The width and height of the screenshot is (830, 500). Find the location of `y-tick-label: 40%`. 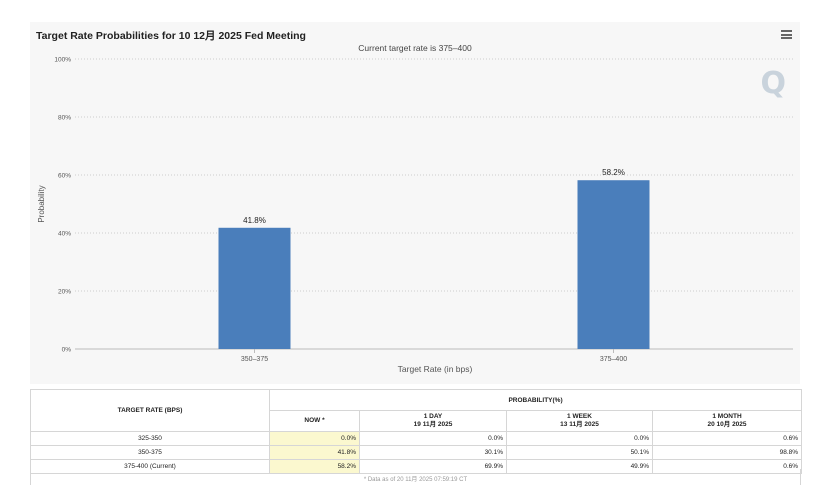

y-tick-label: 40% is located at coordinates (64, 234).